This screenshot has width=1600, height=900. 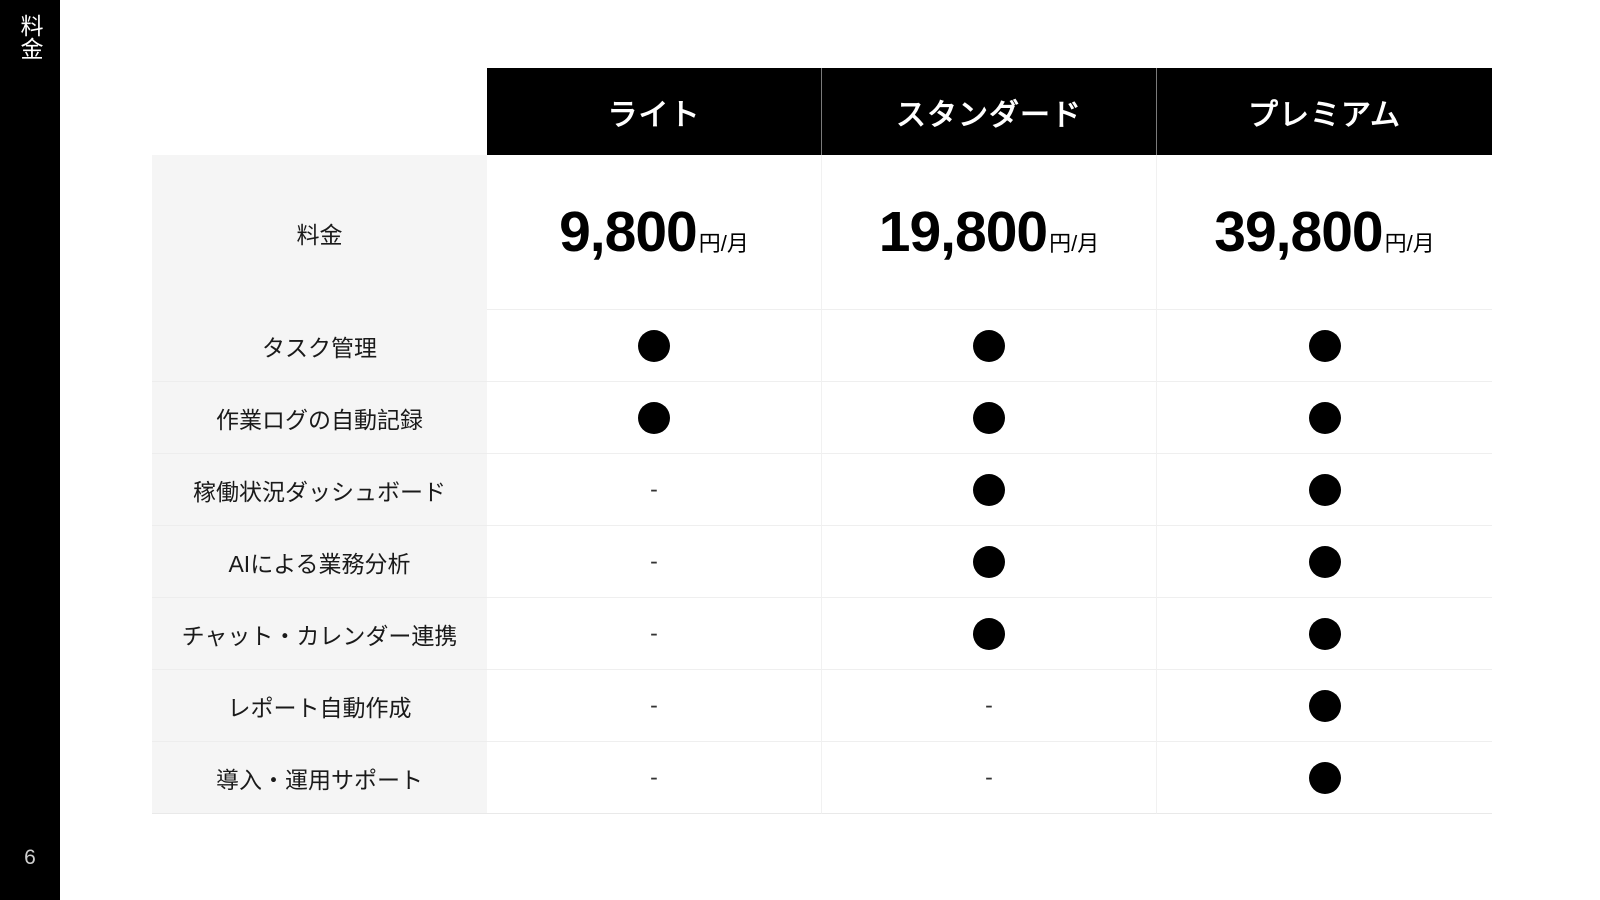 I want to click on table-row-price: 料金 9,800 円/月 19,800 円/月 39,800 円/月, so click(x=822, y=232).